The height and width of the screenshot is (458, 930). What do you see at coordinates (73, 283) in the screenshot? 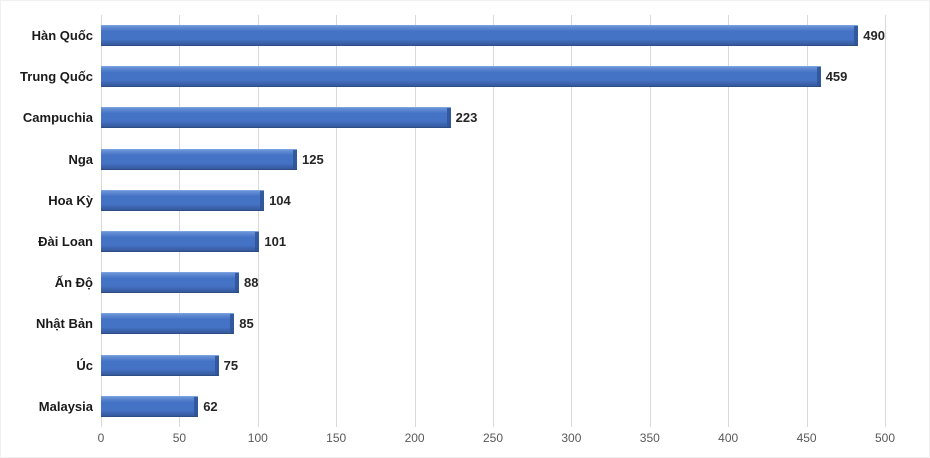
I see `category-label: Ấn Độ` at bounding box center [73, 283].